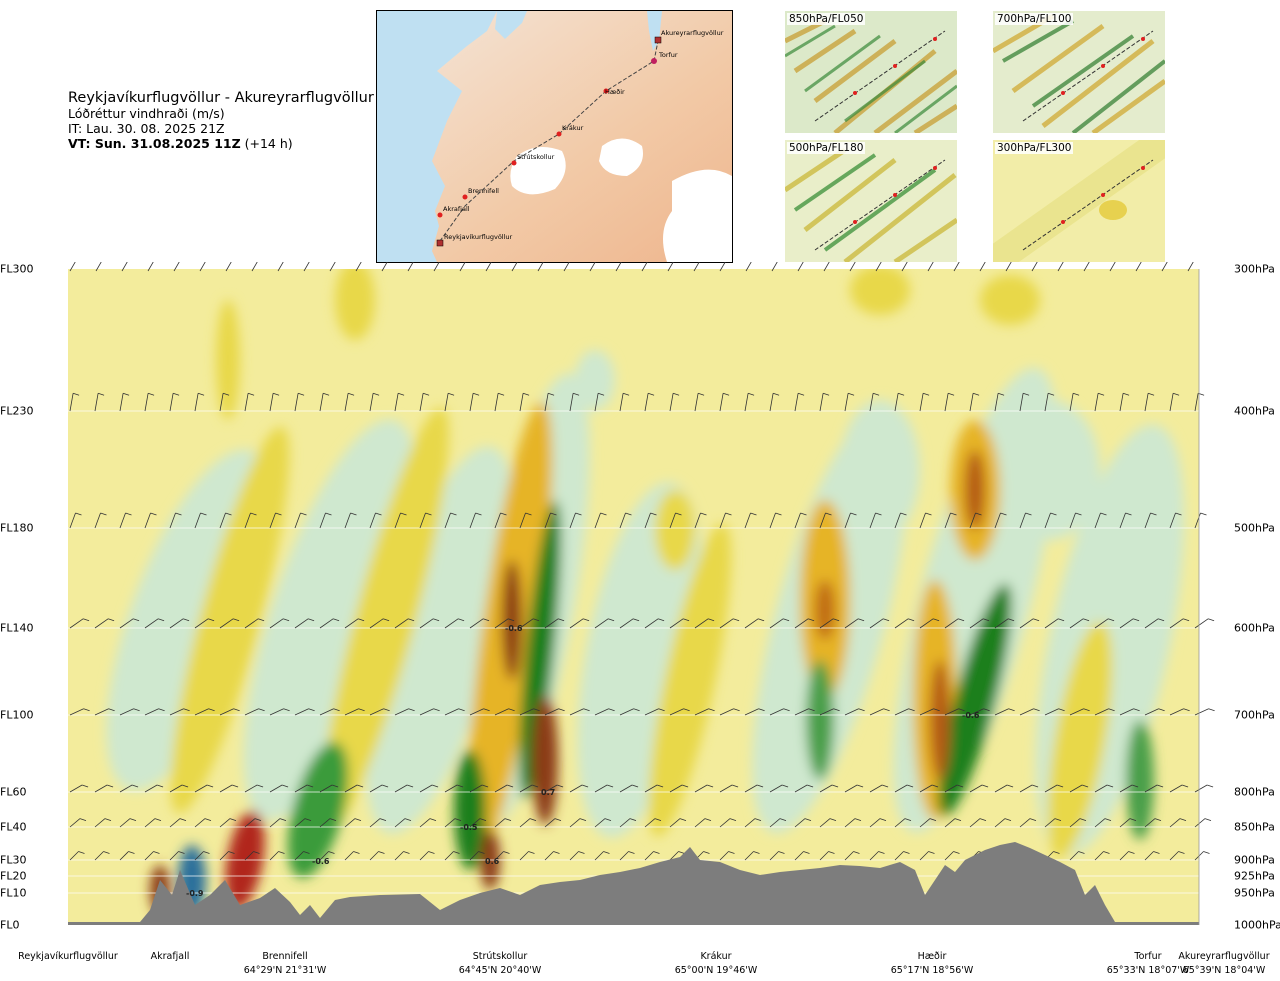 The width and height of the screenshot is (1280, 981). I want to click on waypoint-label: Strútskollur 64°45'N 20°40'W, so click(500, 963).